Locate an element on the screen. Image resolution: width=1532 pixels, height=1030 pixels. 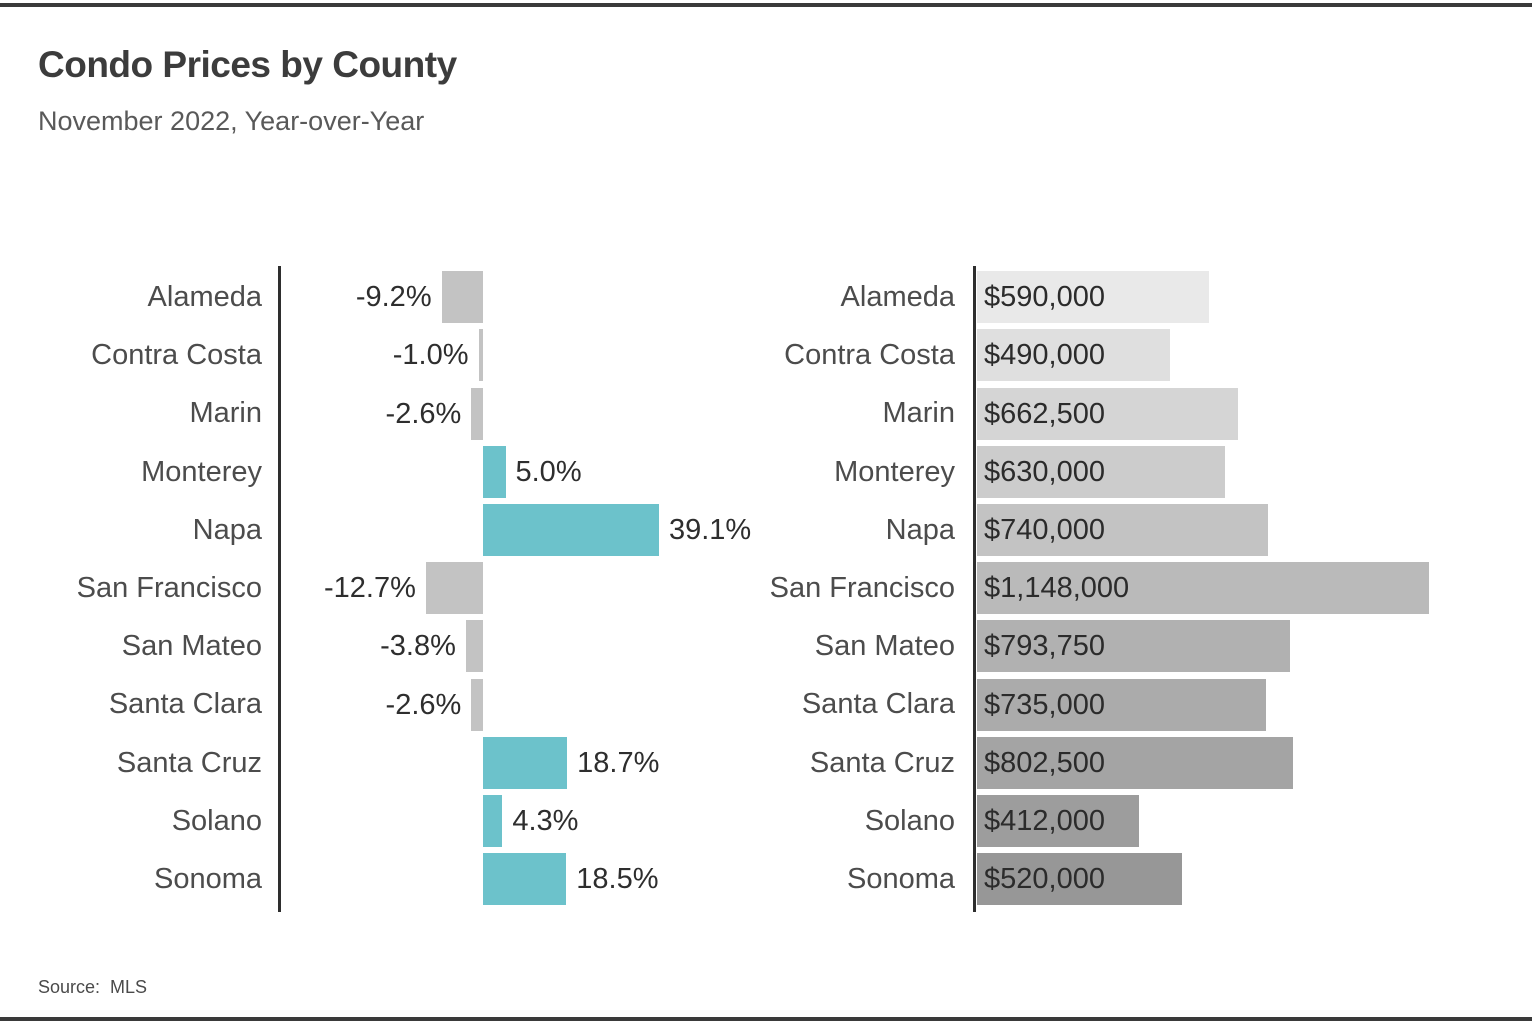
chart-subtitle: November 2022, Year-over-Year is located at coordinates (231, 121).